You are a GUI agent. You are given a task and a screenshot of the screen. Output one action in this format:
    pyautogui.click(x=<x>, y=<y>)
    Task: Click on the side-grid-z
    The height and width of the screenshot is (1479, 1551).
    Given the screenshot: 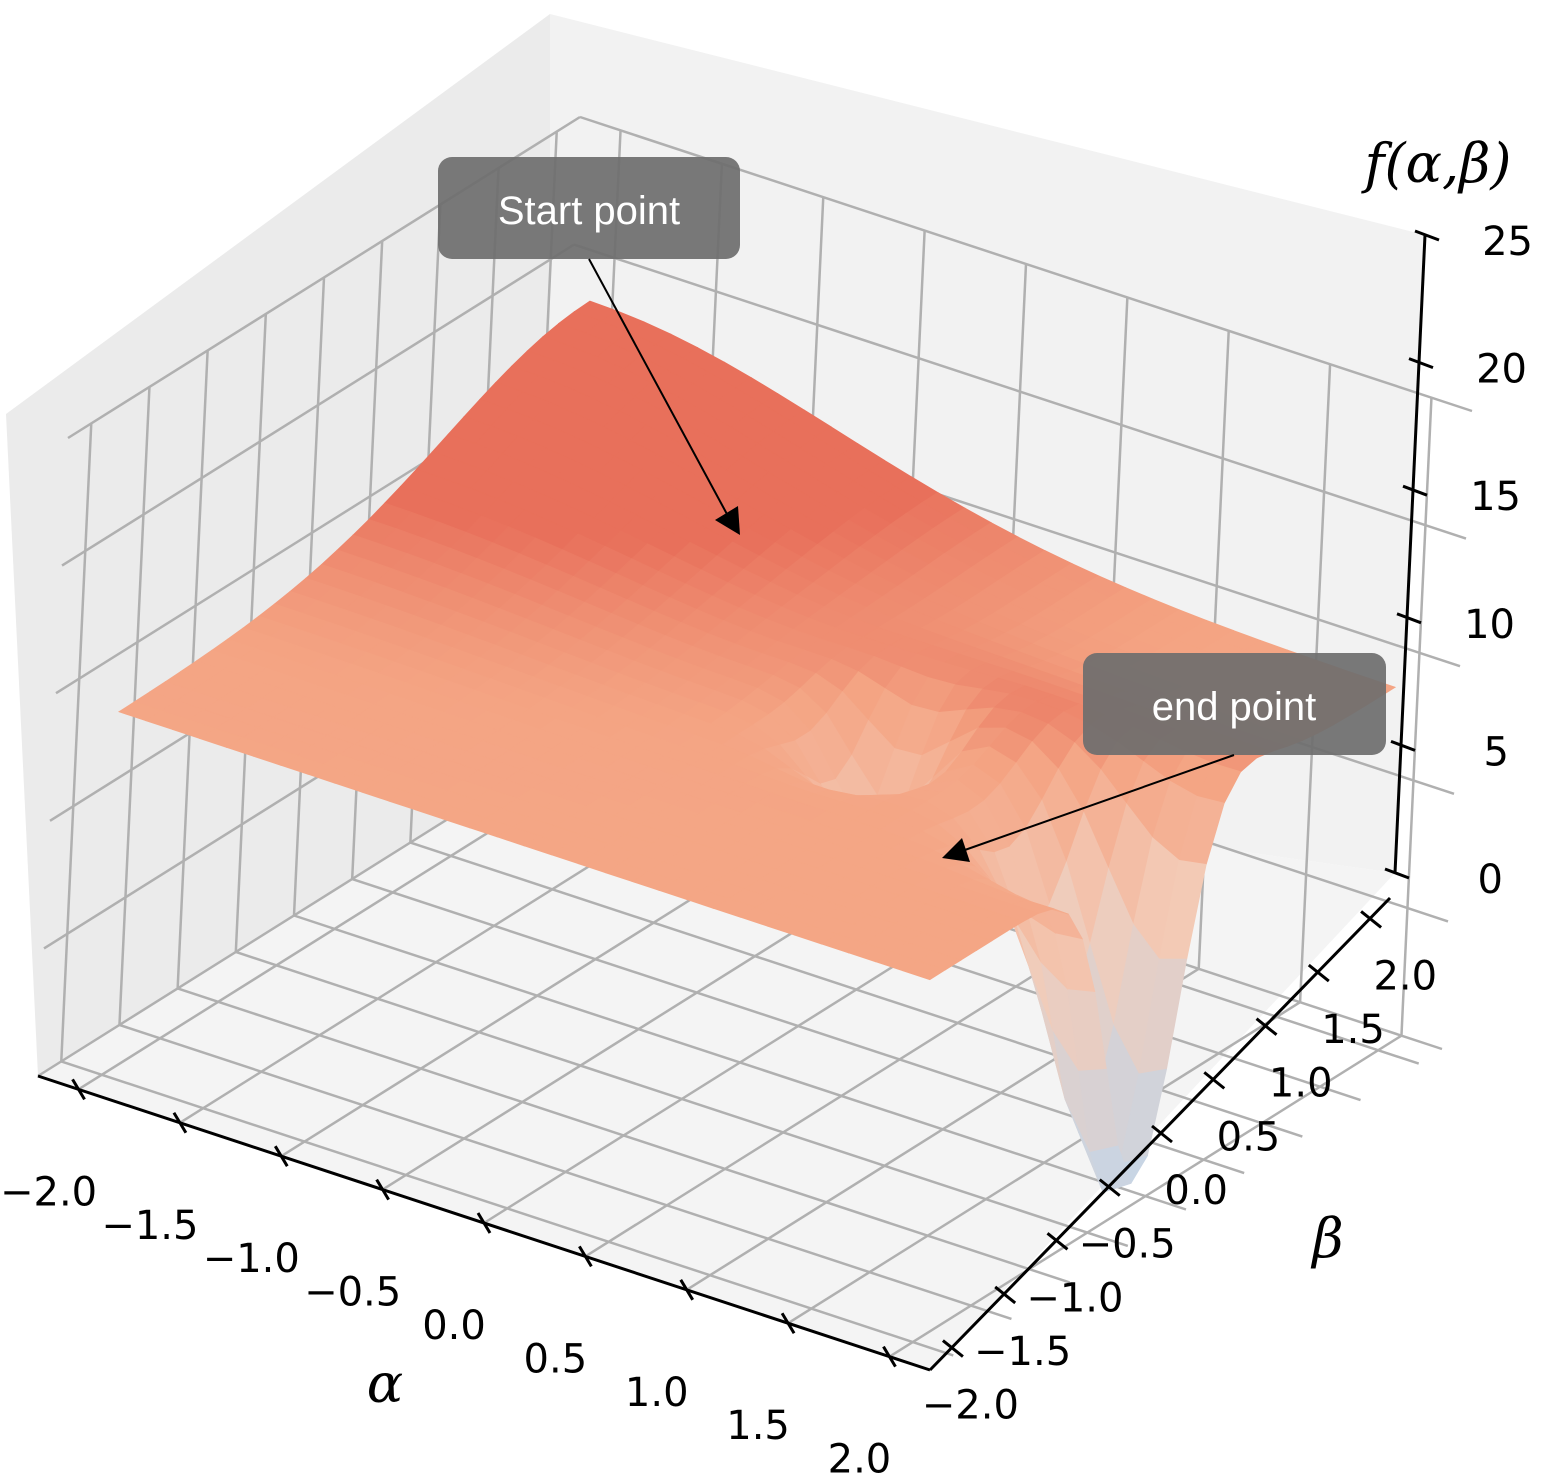 What is the action you would take?
    pyautogui.click(x=318, y=405)
    